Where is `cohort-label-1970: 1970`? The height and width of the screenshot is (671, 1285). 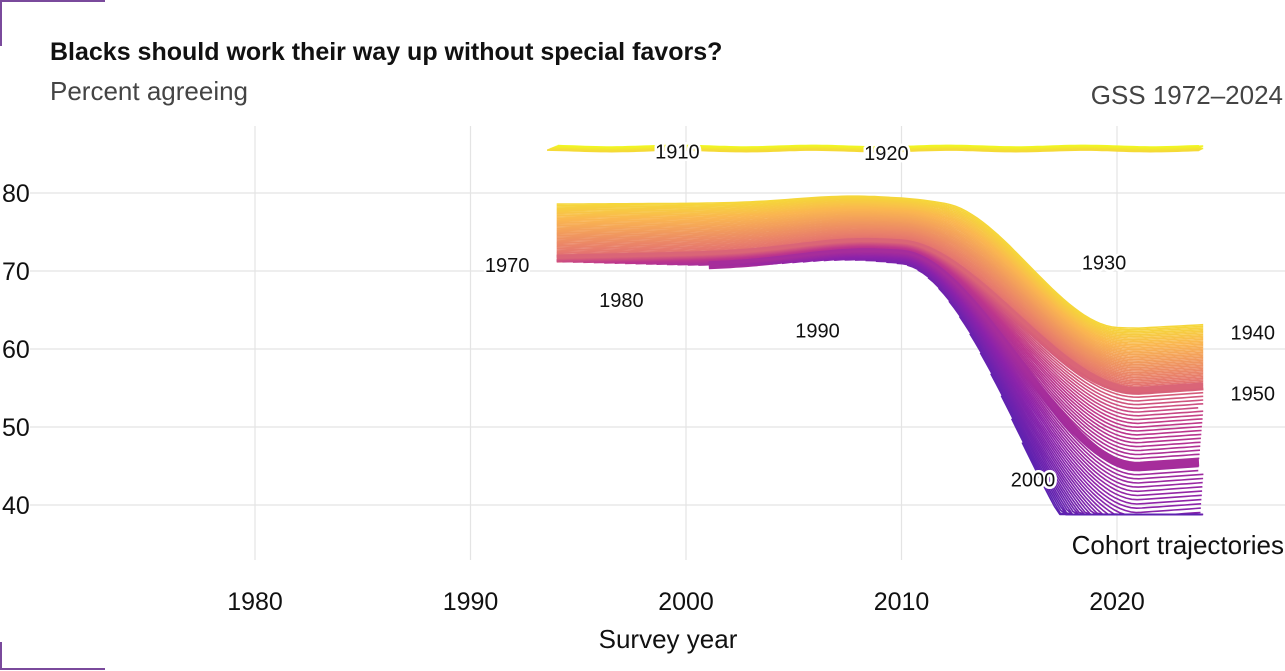 cohort-label-1970: 1970 is located at coordinates (507, 266).